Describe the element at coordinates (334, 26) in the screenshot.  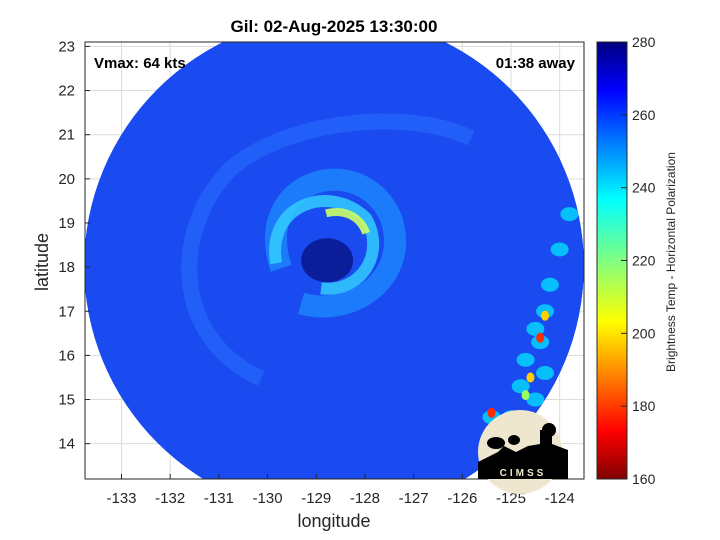
I see `chart-title: Gil: 02-Aug-2025 13:30:00` at that location.